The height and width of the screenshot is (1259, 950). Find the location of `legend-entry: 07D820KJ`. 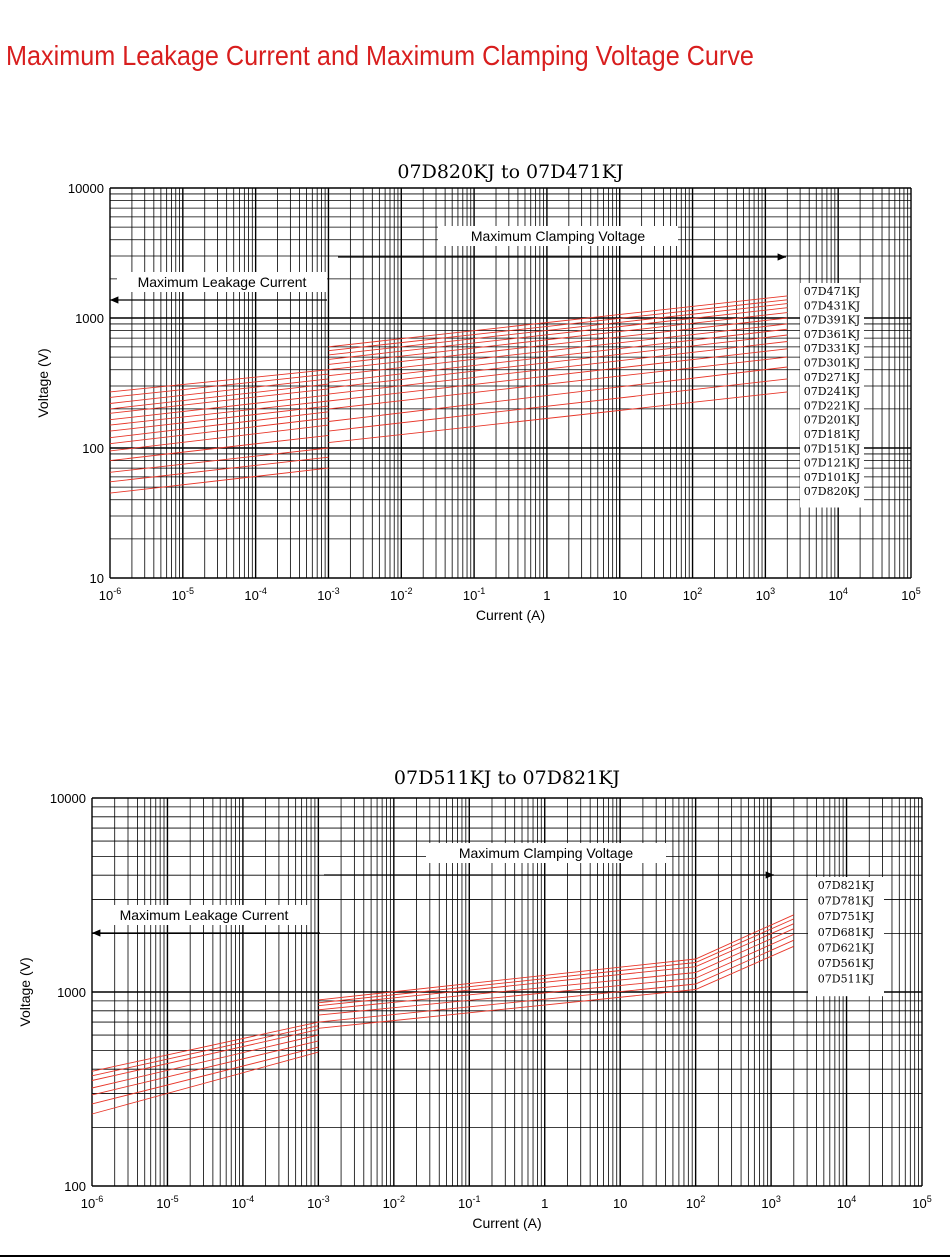

legend-entry: 07D820KJ is located at coordinates (832, 491).